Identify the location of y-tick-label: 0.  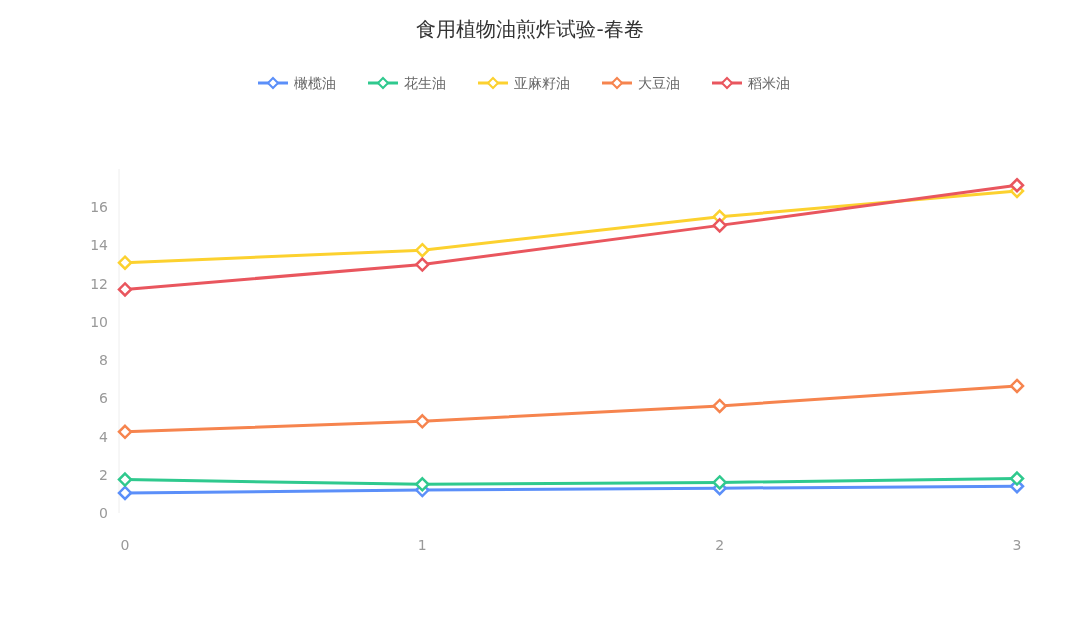
(103, 513).